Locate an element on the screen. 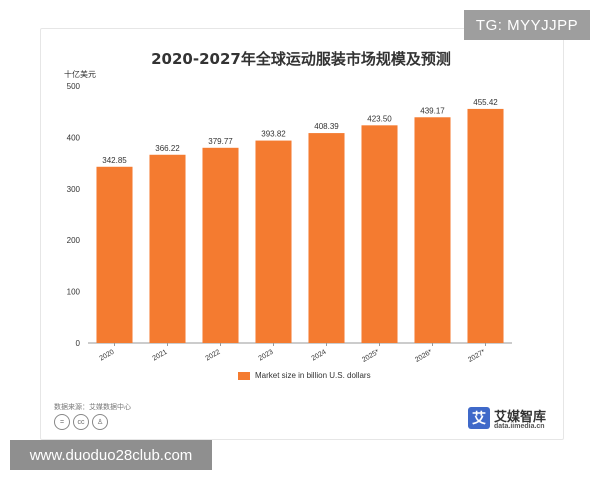 Image resolution: width=600 pixels, height=480 pixels. person-icon: ♙ is located at coordinates (100, 422).